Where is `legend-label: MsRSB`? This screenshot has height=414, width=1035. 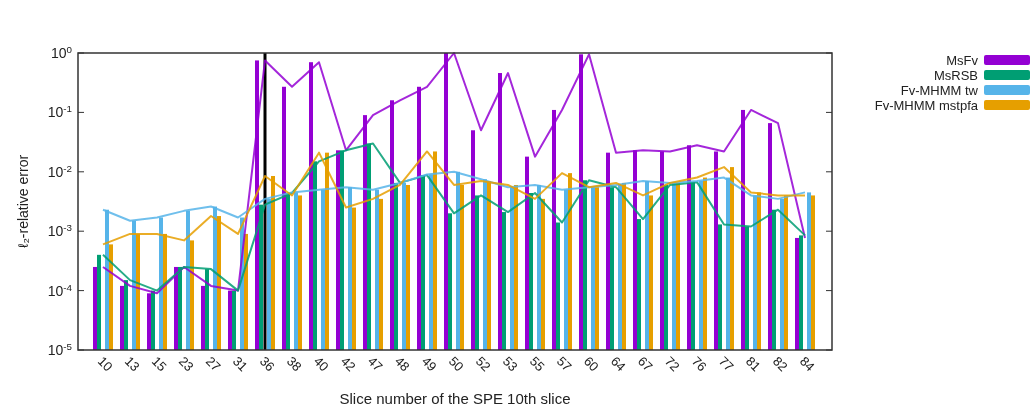 legend-label: MsRSB is located at coordinates (955, 75).